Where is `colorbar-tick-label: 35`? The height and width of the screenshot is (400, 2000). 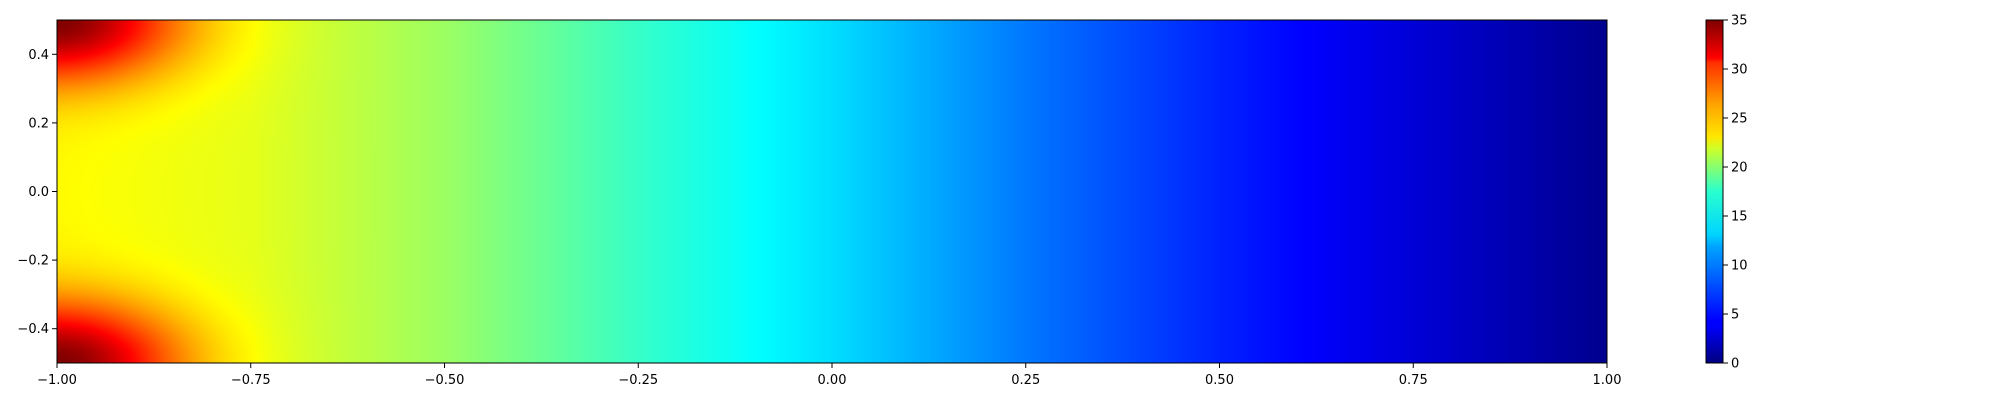
colorbar-tick-label: 35 is located at coordinates (1739, 21).